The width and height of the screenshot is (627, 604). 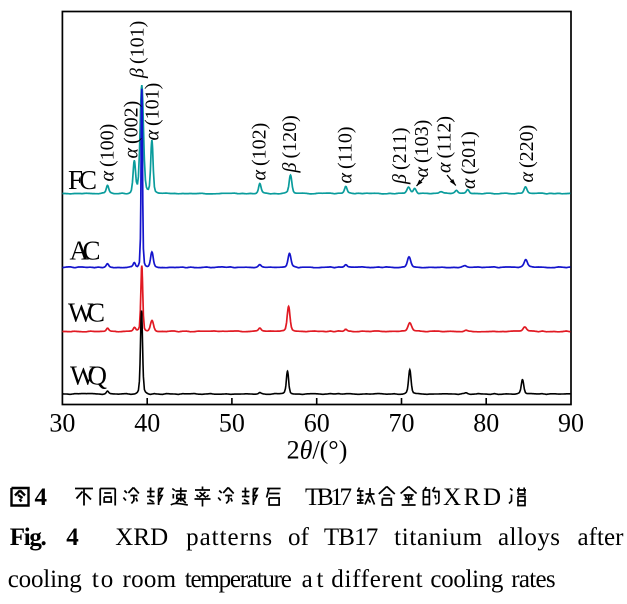 What do you see at coordinates (299, 537) in the screenshot?
I see `svg-text: of` at bounding box center [299, 537].